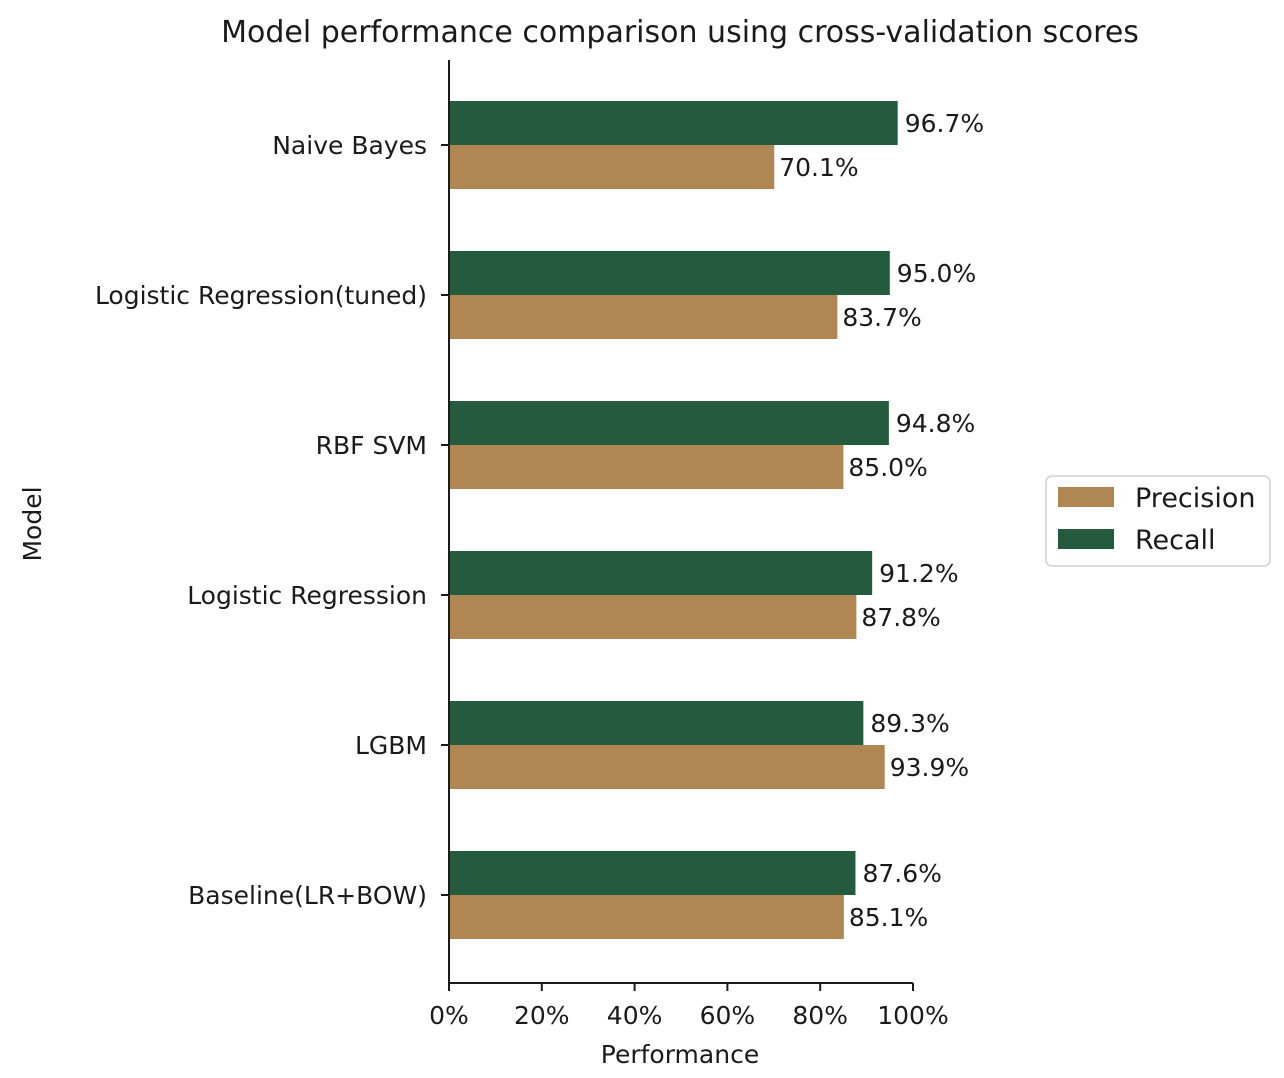  I want to click on y-tick-label-logistic-regression: Logistic Regression, so click(307, 595).